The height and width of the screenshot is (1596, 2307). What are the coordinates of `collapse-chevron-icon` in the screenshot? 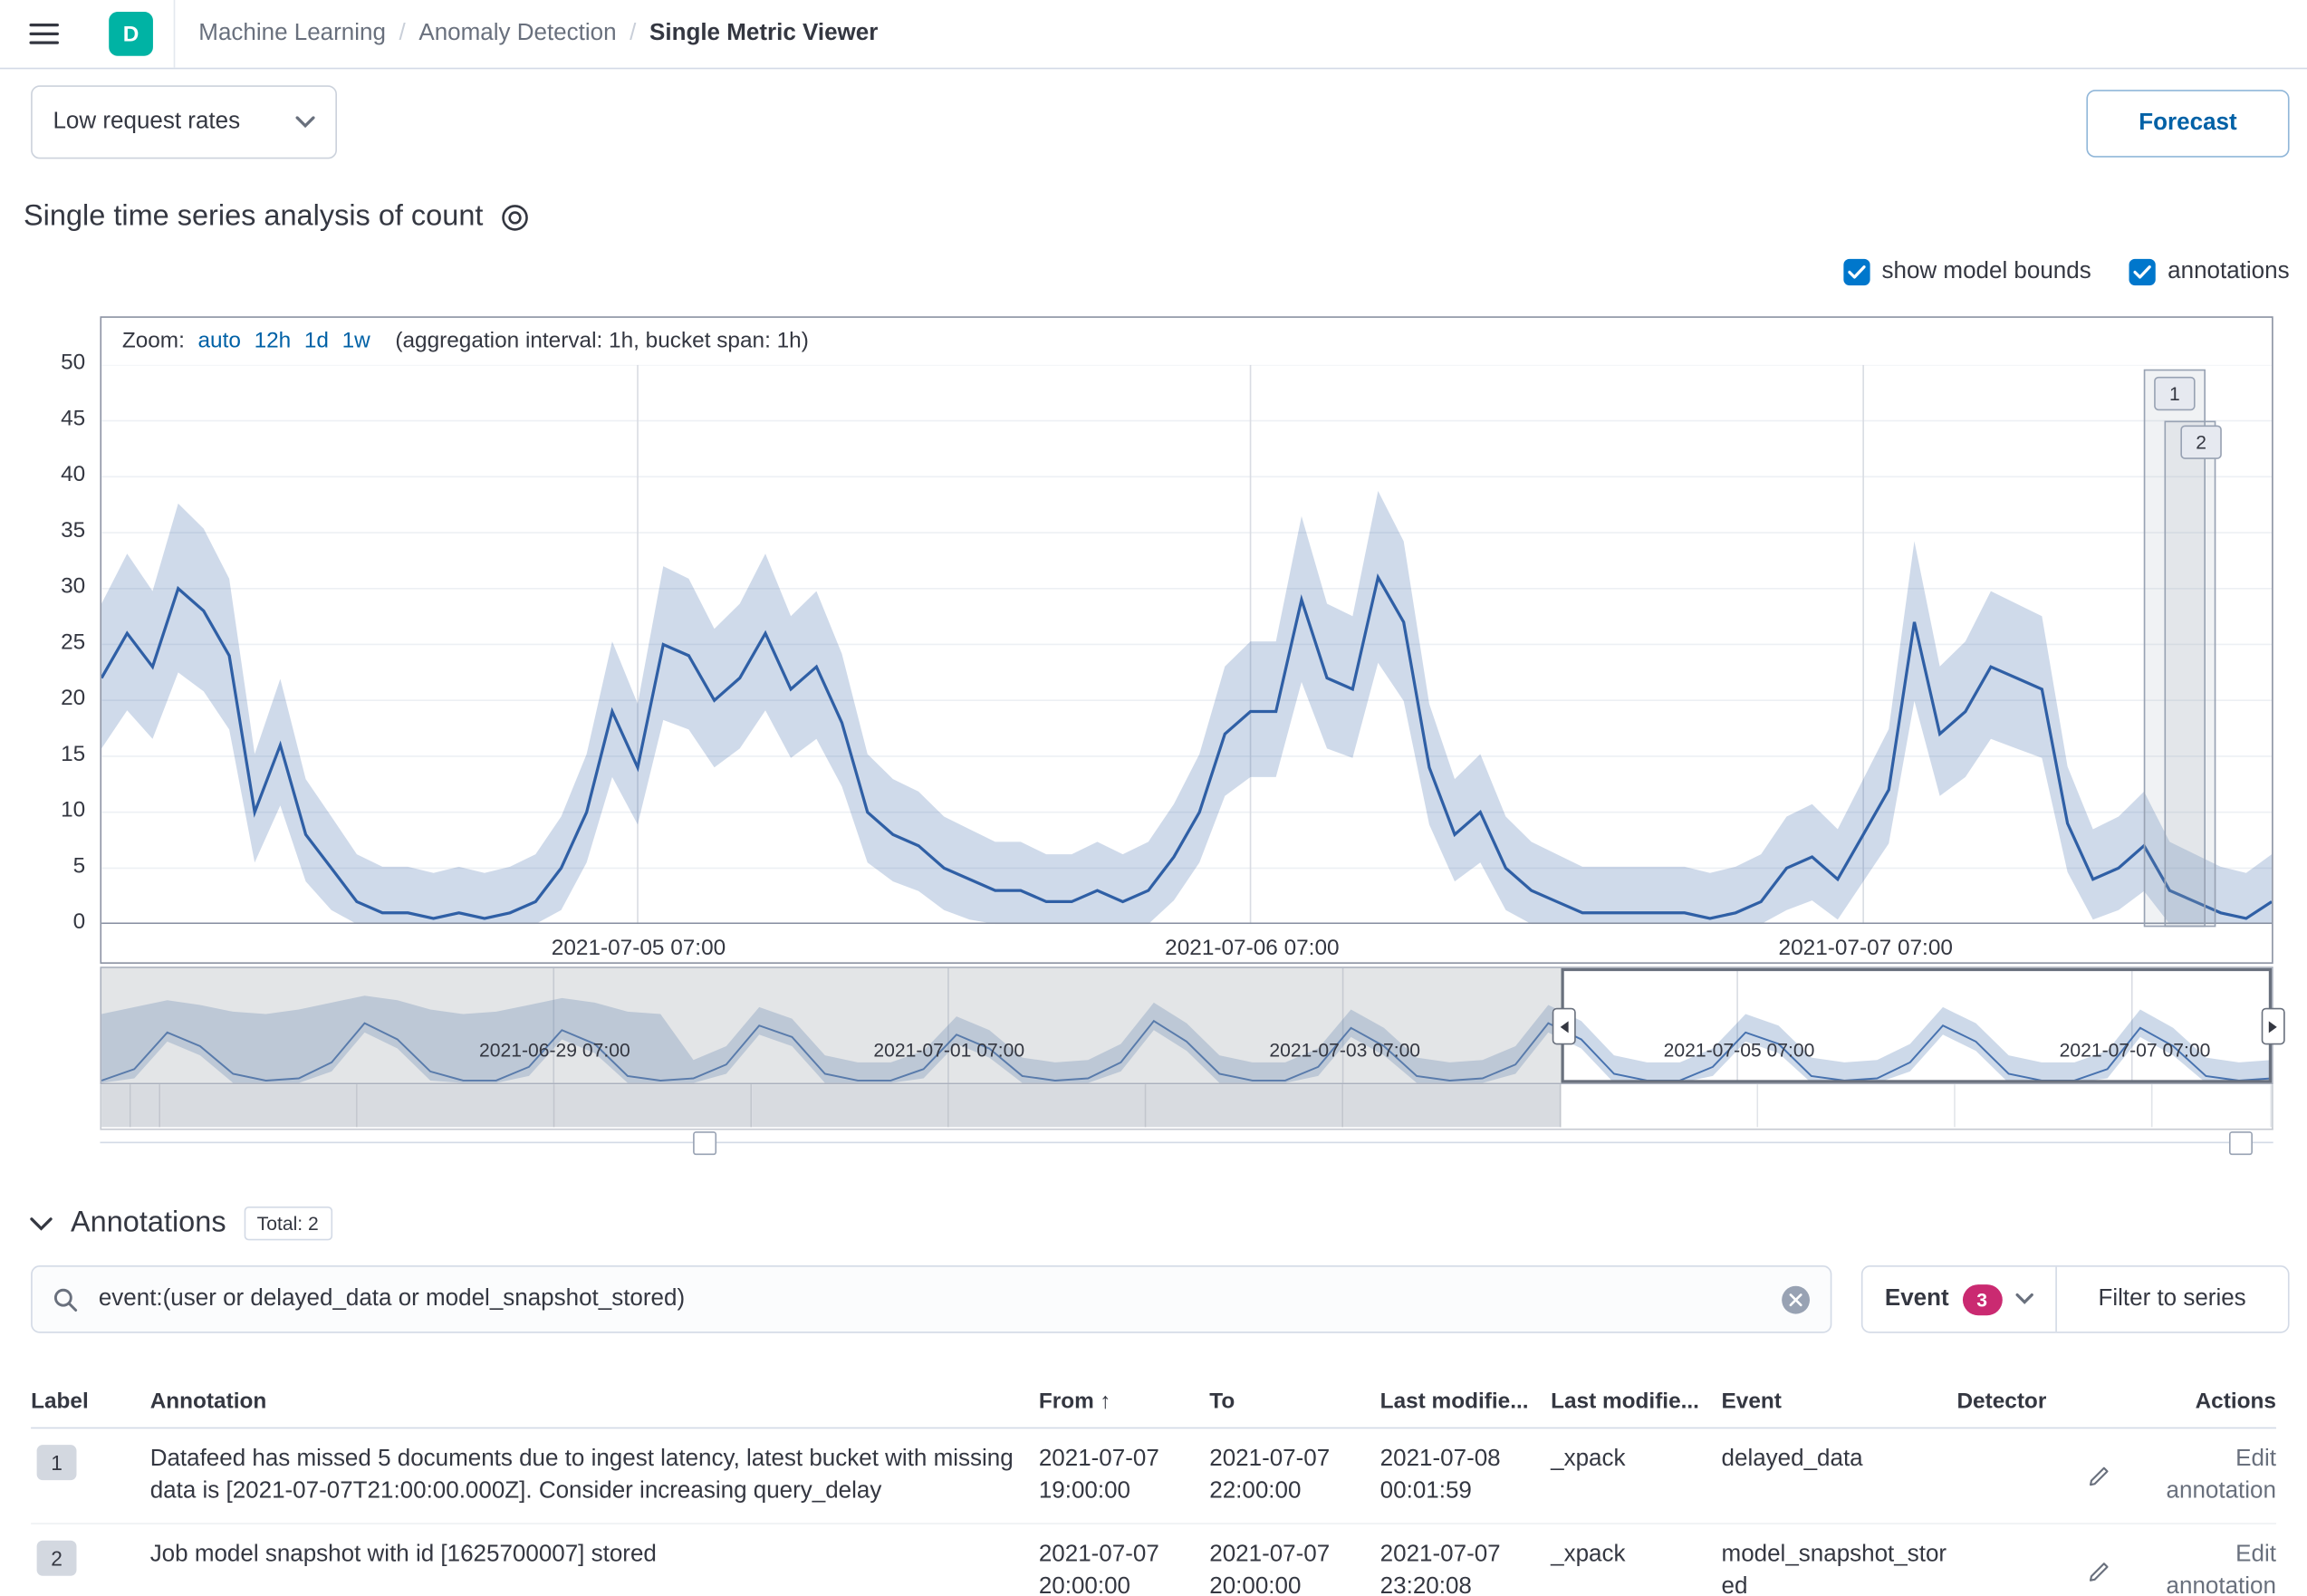 It's located at (41, 1223).